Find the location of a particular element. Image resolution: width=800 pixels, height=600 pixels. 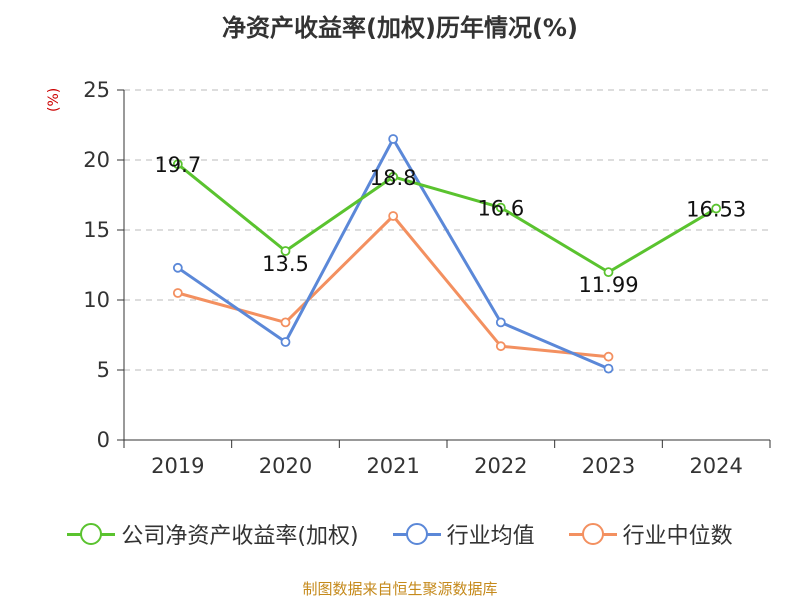

x-tick-label: 2021 is located at coordinates (392, 466).